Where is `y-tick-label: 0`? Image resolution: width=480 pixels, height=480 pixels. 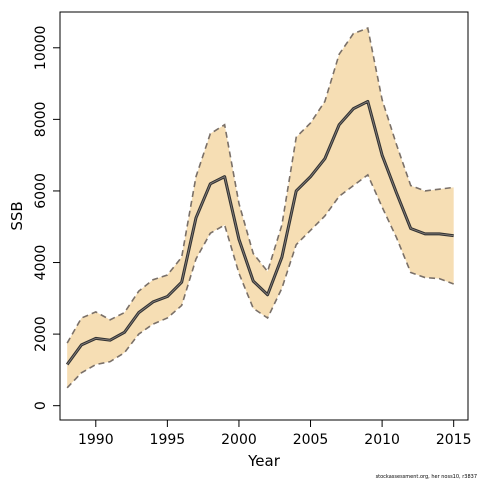 y-tick-label: 0 is located at coordinates (41, 405).